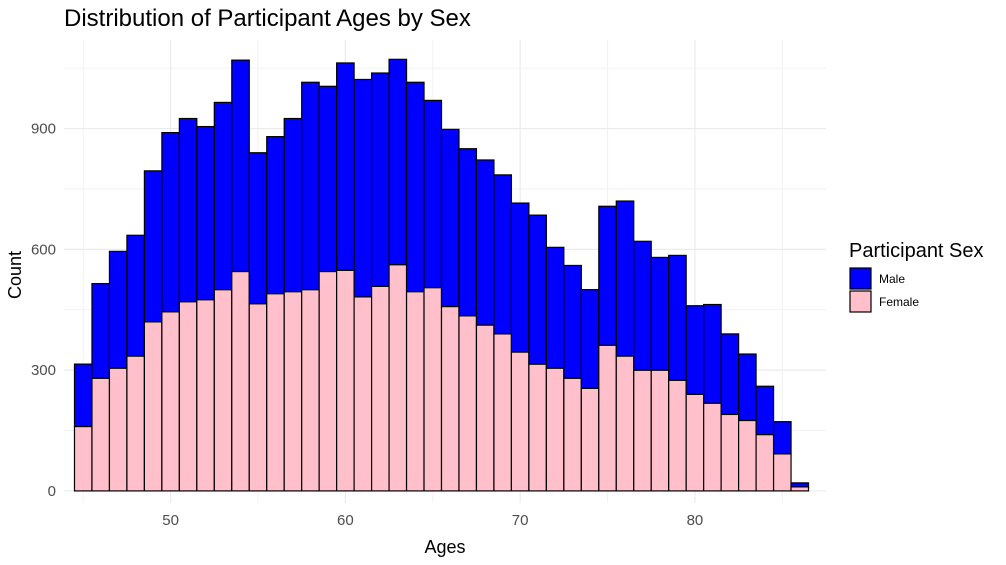 The height and width of the screenshot is (565, 1006). I want to click on y-axis-title: Count, so click(15, 275).